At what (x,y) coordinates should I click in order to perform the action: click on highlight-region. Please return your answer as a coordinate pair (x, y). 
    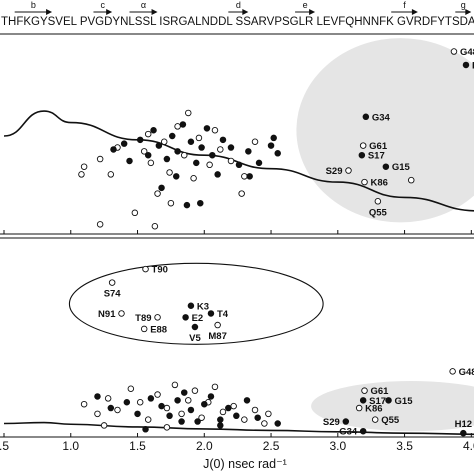
    Looking at the image, I should click on (392, 406).